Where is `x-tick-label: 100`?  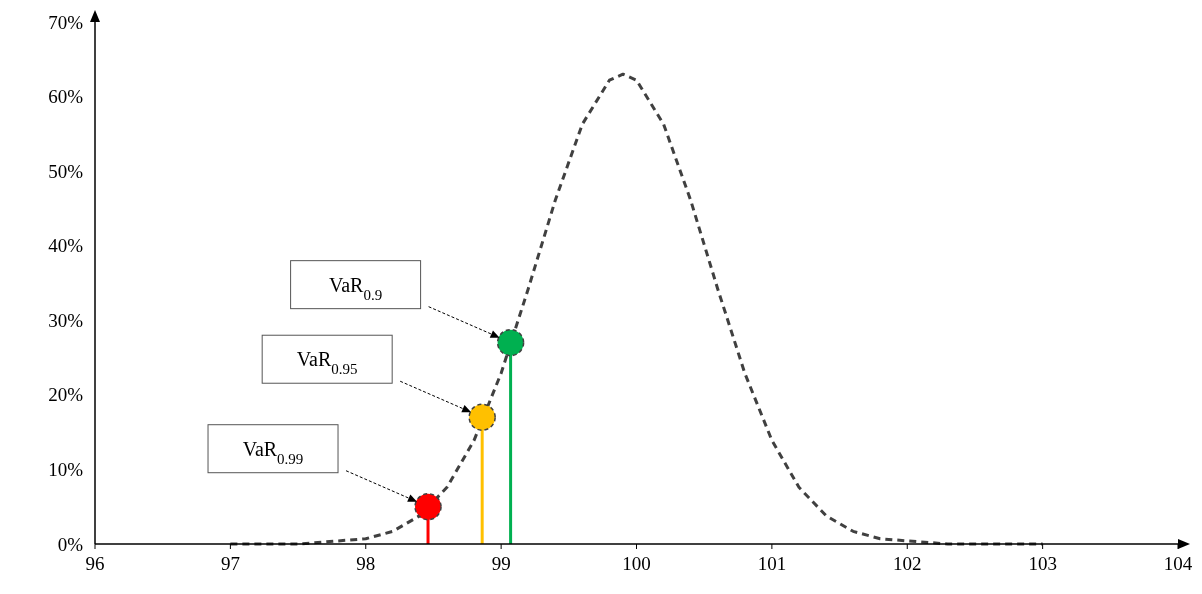 x-tick-label: 100 is located at coordinates (636, 563).